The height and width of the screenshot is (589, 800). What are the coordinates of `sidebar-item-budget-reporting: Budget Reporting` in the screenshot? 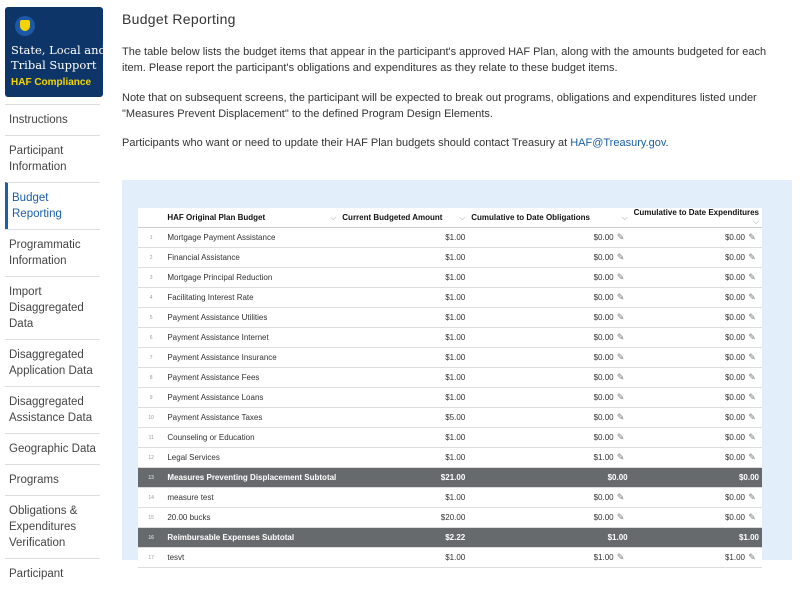 It's located at (52, 205).